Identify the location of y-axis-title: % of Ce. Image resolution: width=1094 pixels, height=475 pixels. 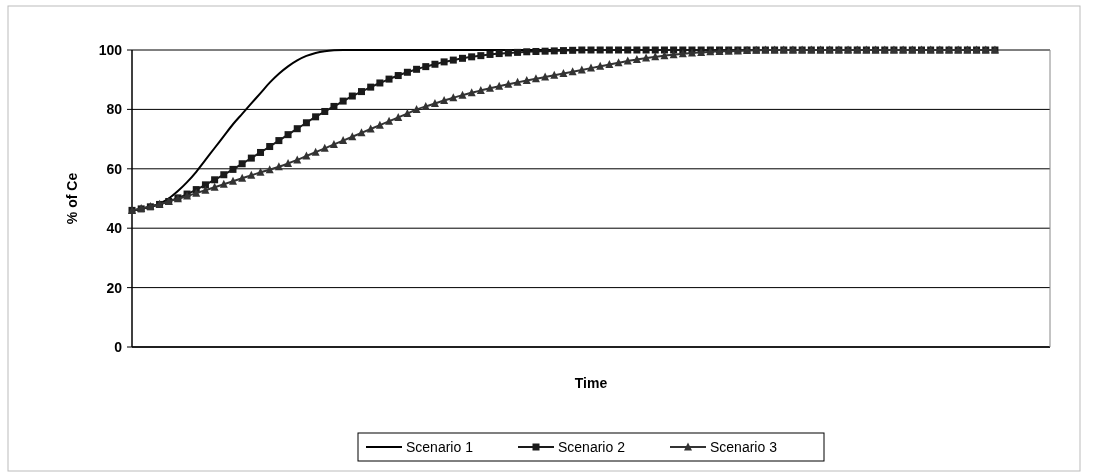
(72, 198).